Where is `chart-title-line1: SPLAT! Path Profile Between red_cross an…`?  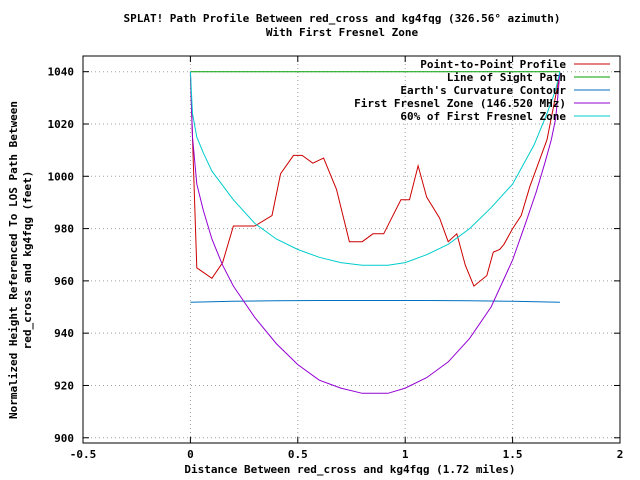 chart-title-line1: SPLAT! Path Profile Between red_cross an… is located at coordinates (341, 18).